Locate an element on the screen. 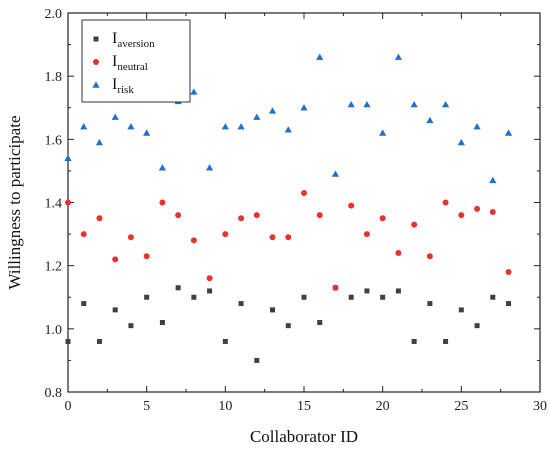  legend-box is located at coordinates (136, 61).